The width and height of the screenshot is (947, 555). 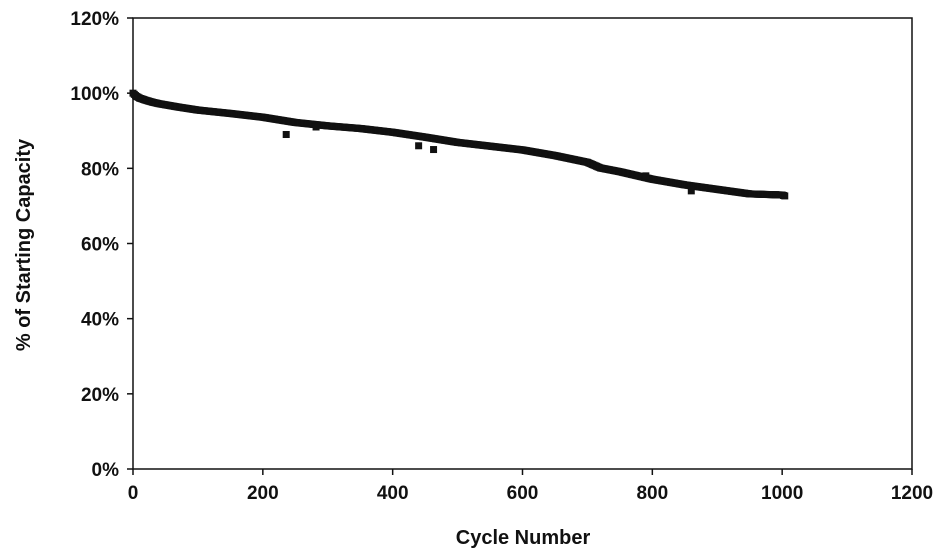 I want to click on y-tick-label: 120%, so click(x=94, y=19).